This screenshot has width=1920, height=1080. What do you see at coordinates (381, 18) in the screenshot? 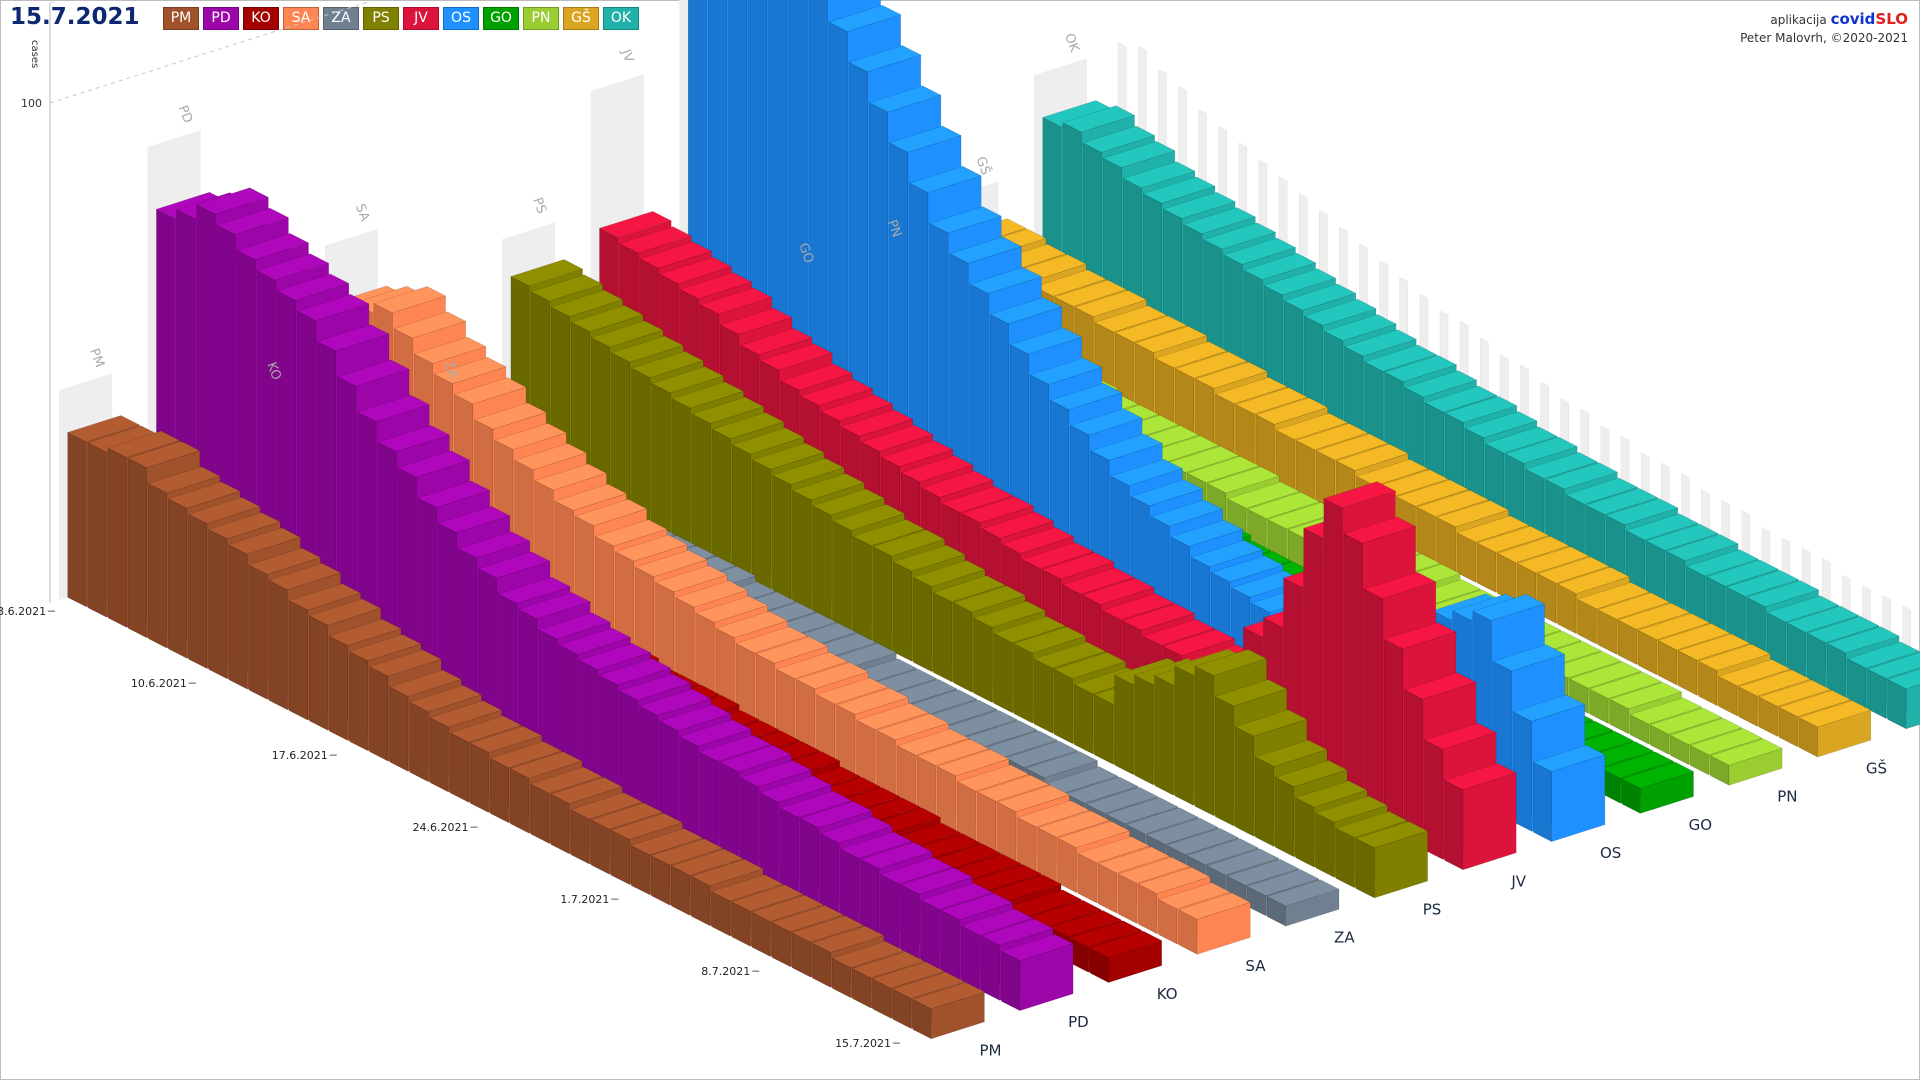
I see `legend-button-5: PS` at bounding box center [381, 18].